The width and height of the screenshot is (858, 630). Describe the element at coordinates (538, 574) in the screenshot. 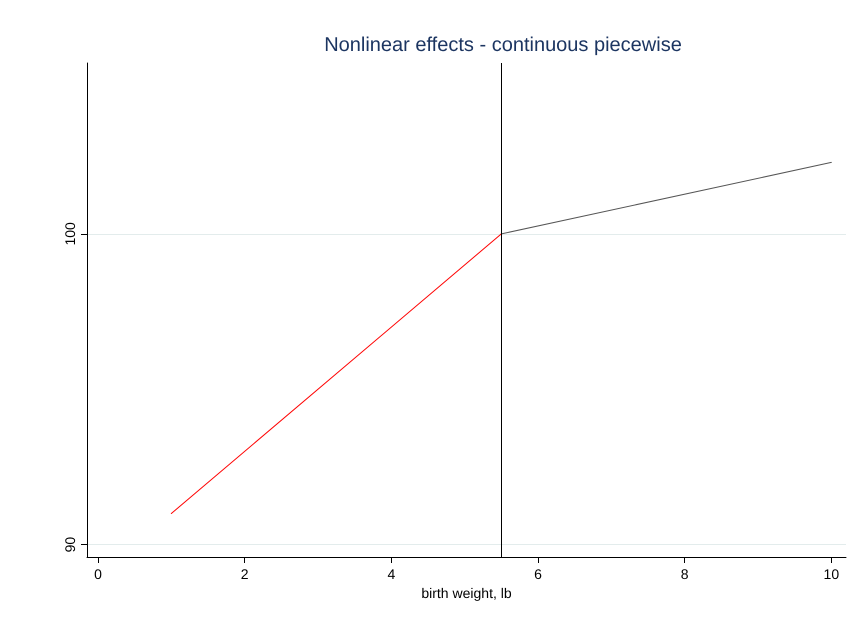

I see `x-tick-label: 6` at that location.